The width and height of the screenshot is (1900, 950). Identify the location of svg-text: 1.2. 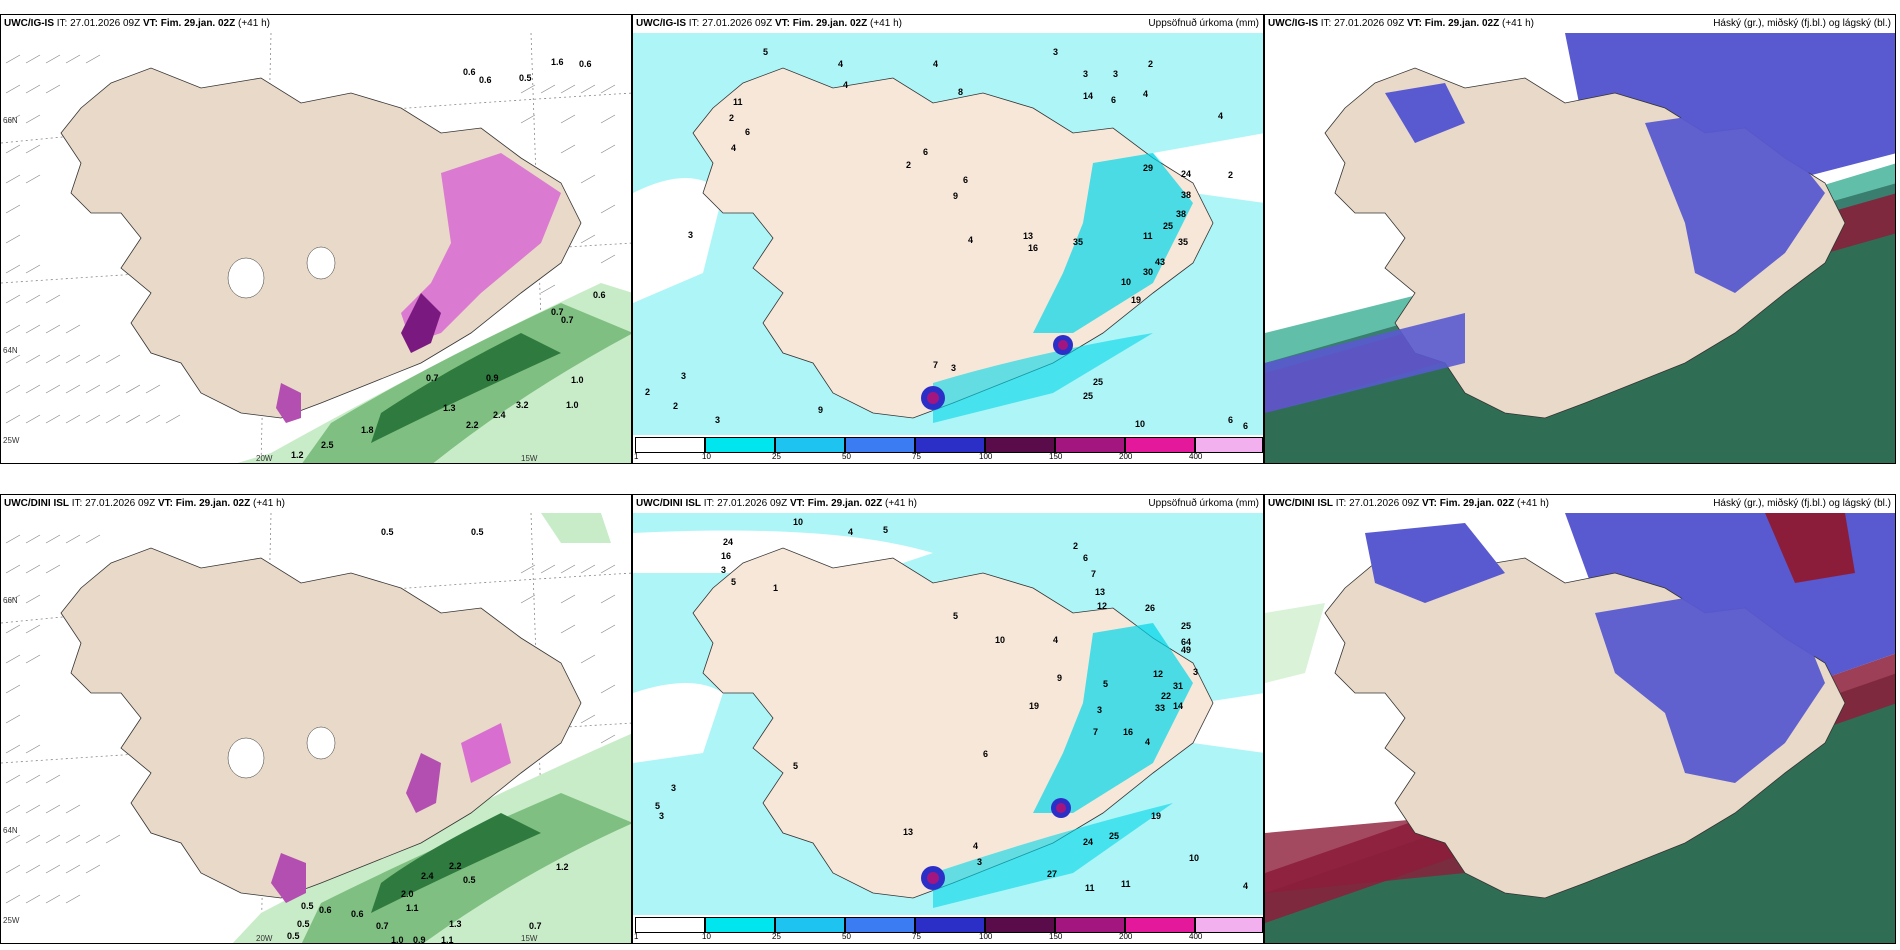
(562, 867).